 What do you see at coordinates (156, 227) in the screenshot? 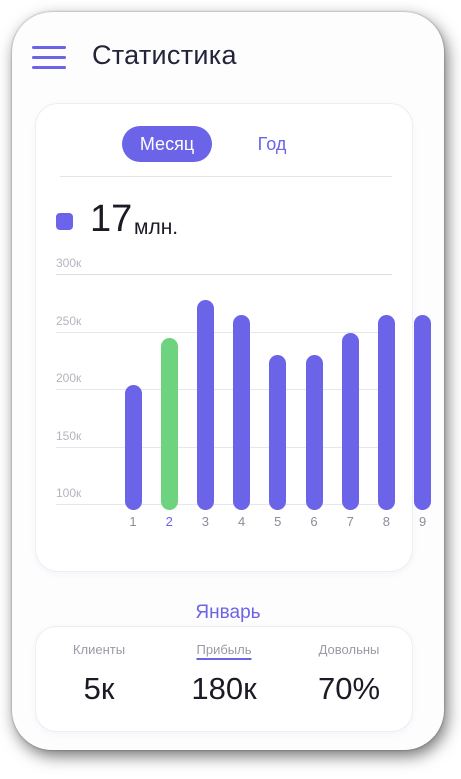
I see `total-unit: млн.` at bounding box center [156, 227].